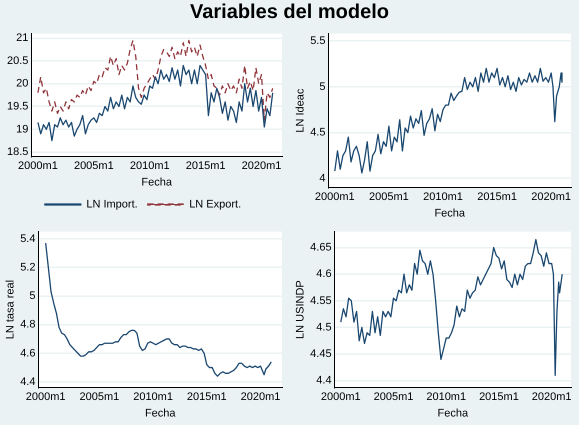  What do you see at coordinates (112, 204) in the screenshot?
I see `legend-label: LN Import.` at bounding box center [112, 204].